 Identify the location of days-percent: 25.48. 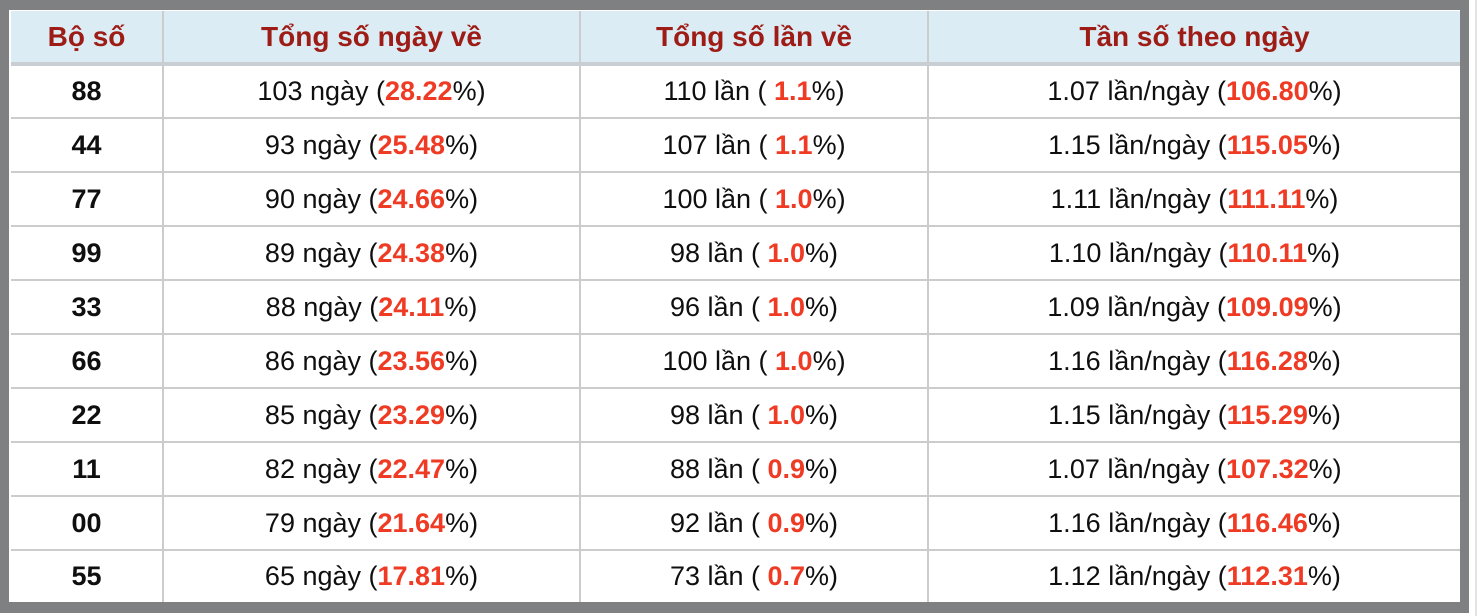
(411, 144).